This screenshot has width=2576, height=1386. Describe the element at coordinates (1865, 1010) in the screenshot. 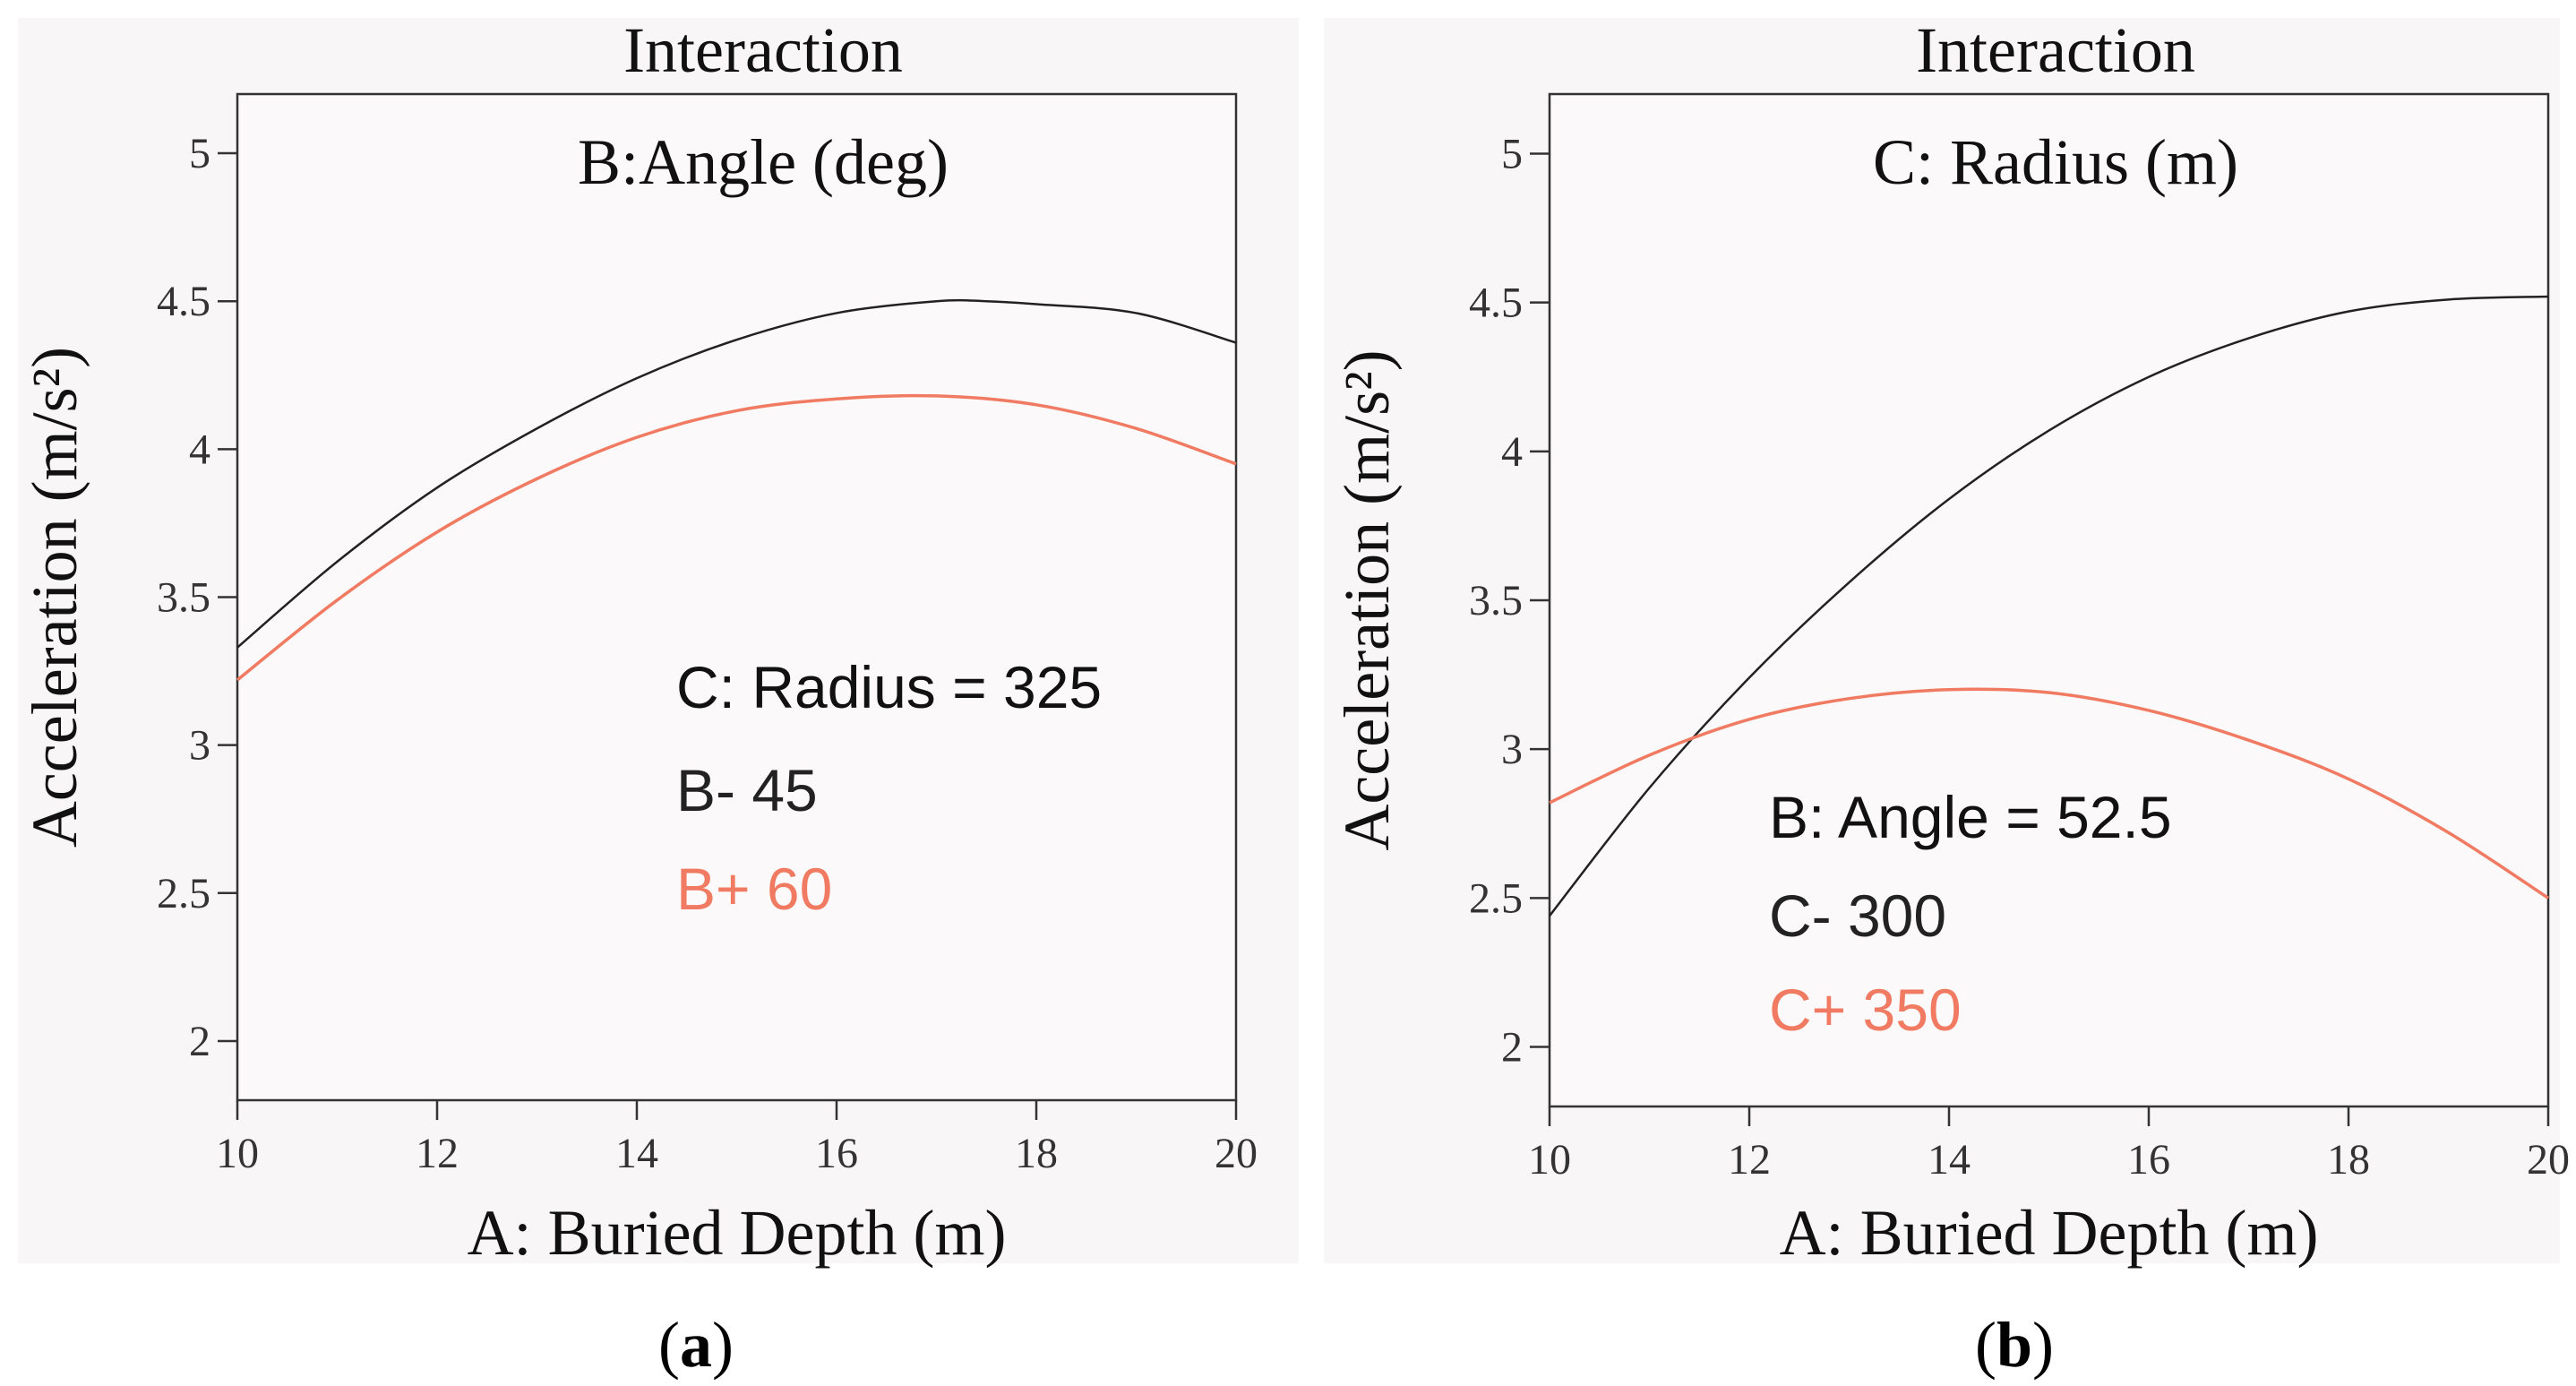

I see `legend-entry: C+ 350` at that location.